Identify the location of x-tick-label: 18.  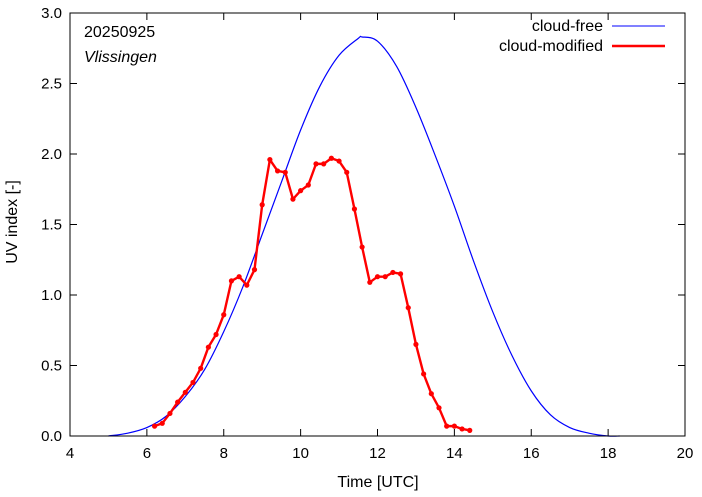
(608, 453).